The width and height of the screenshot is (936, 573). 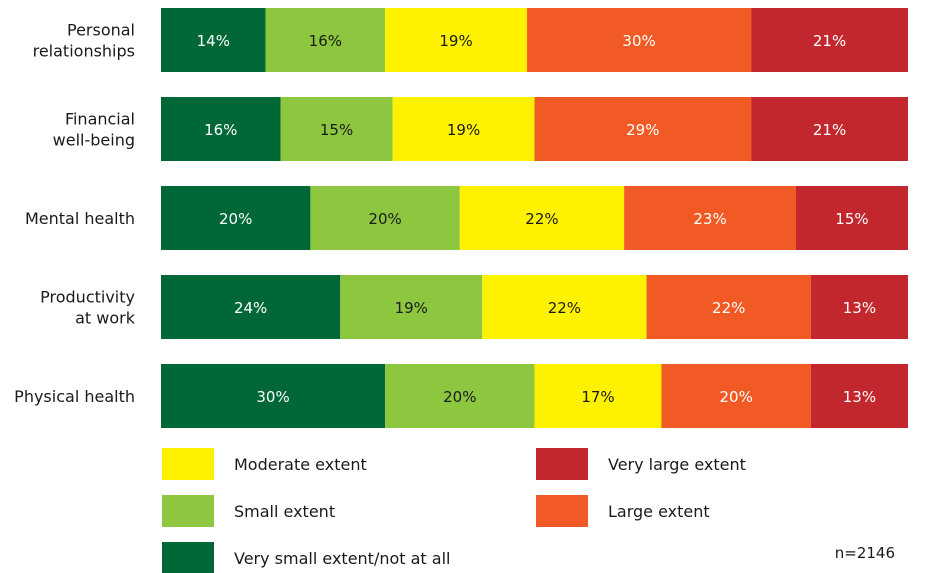 I want to click on bar-segment-physical-health-very-small-extent-not-at-all, so click(x=273, y=396).